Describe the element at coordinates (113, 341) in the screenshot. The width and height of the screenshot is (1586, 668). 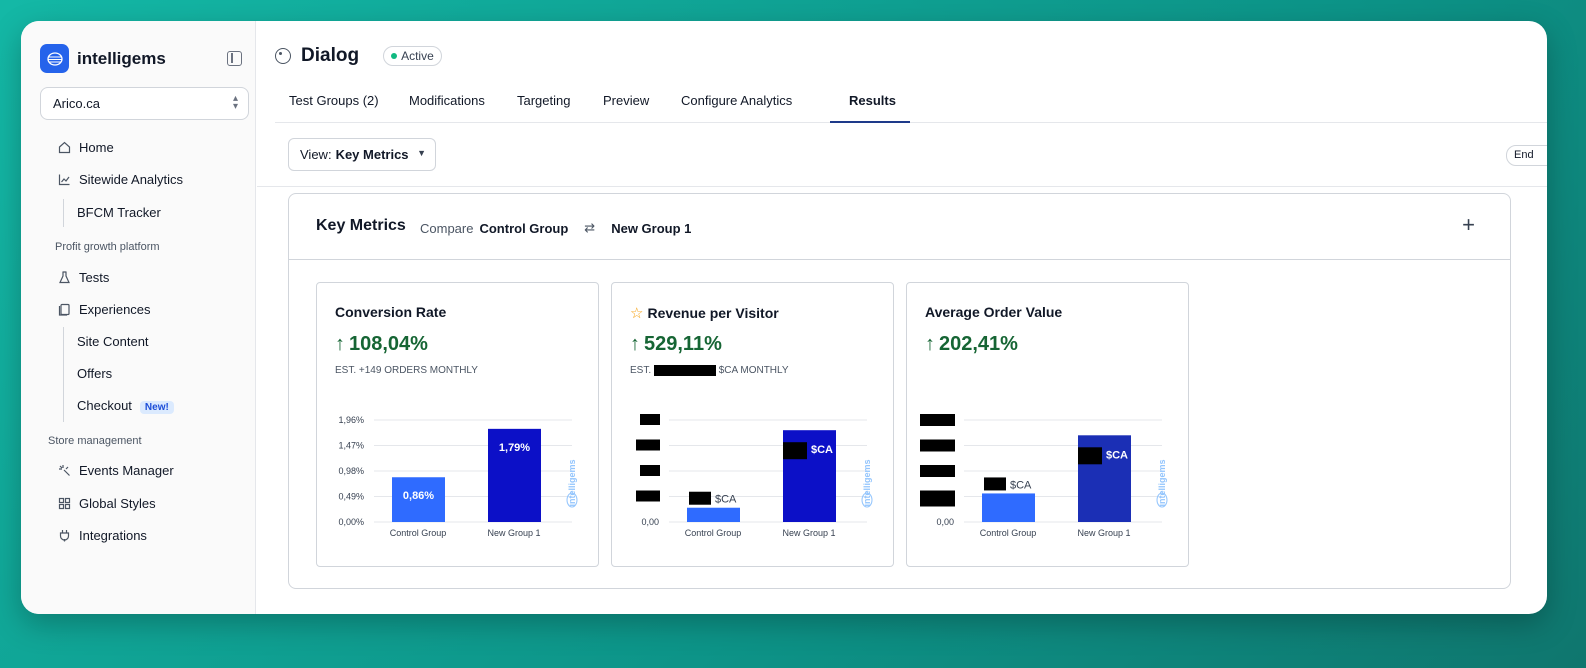
I see `sidebar-item-site-content: Site Content` at that location.